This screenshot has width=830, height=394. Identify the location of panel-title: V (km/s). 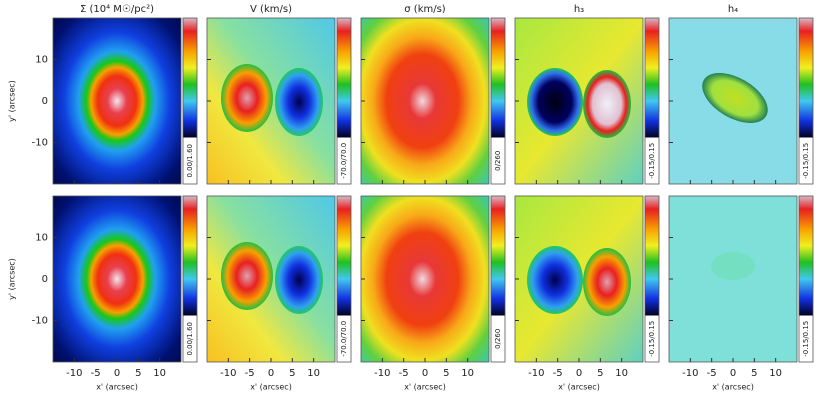
(271, 9).